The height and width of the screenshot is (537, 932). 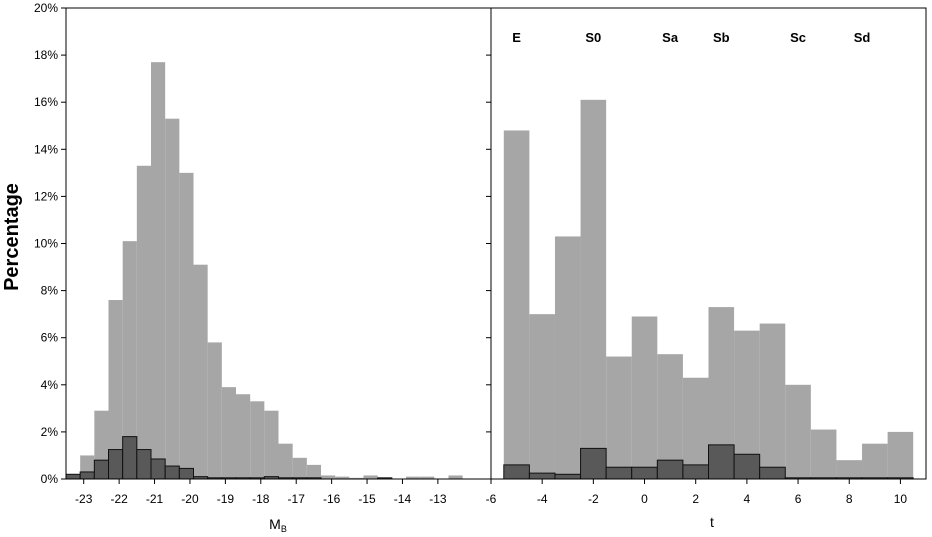 I want to click on y-tick-label: 0%, so click(x=50, y=479).